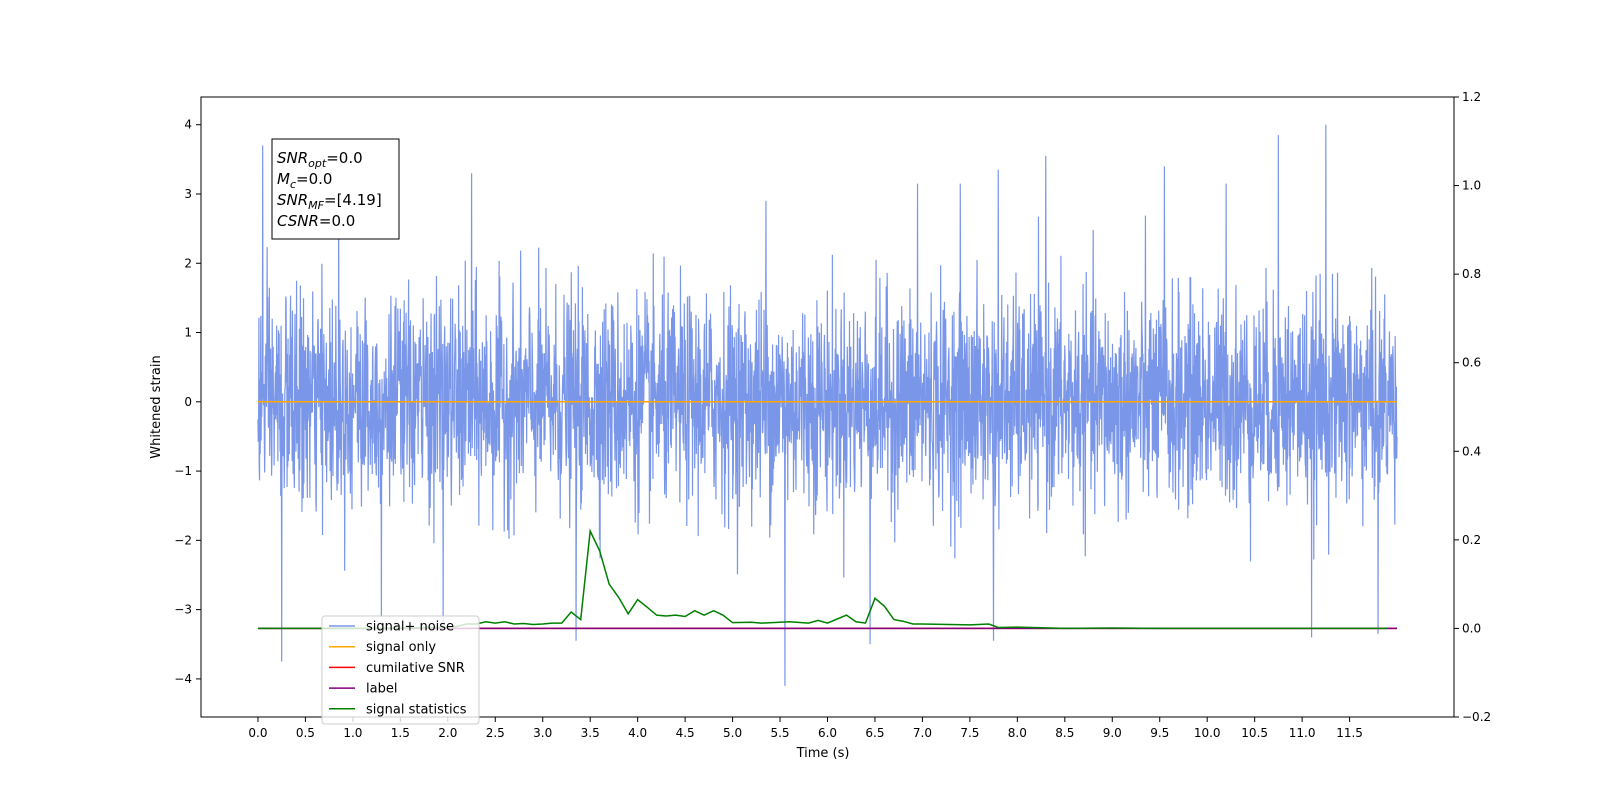 The height and width of the screenshot is (800, 1600). I want to click on y2-tick-label: 0.8, so click(1471, 274).